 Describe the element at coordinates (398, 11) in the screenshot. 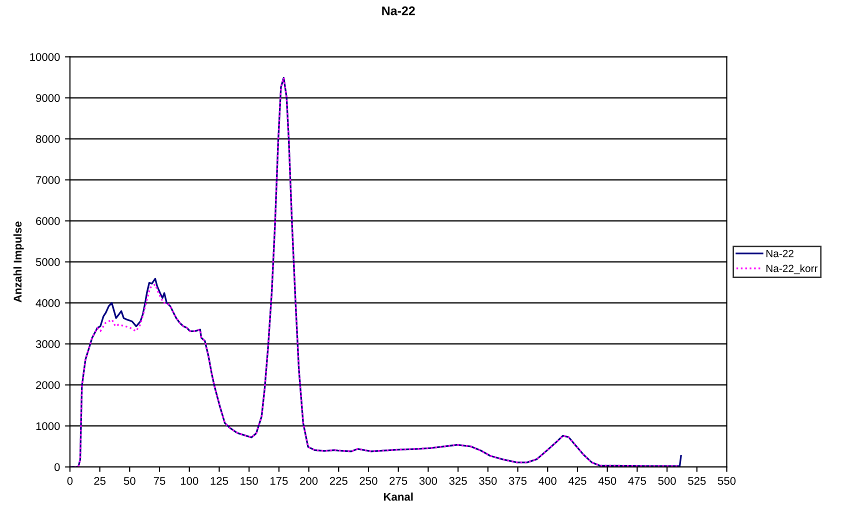

I see `chart-title: Na-22` at that location.